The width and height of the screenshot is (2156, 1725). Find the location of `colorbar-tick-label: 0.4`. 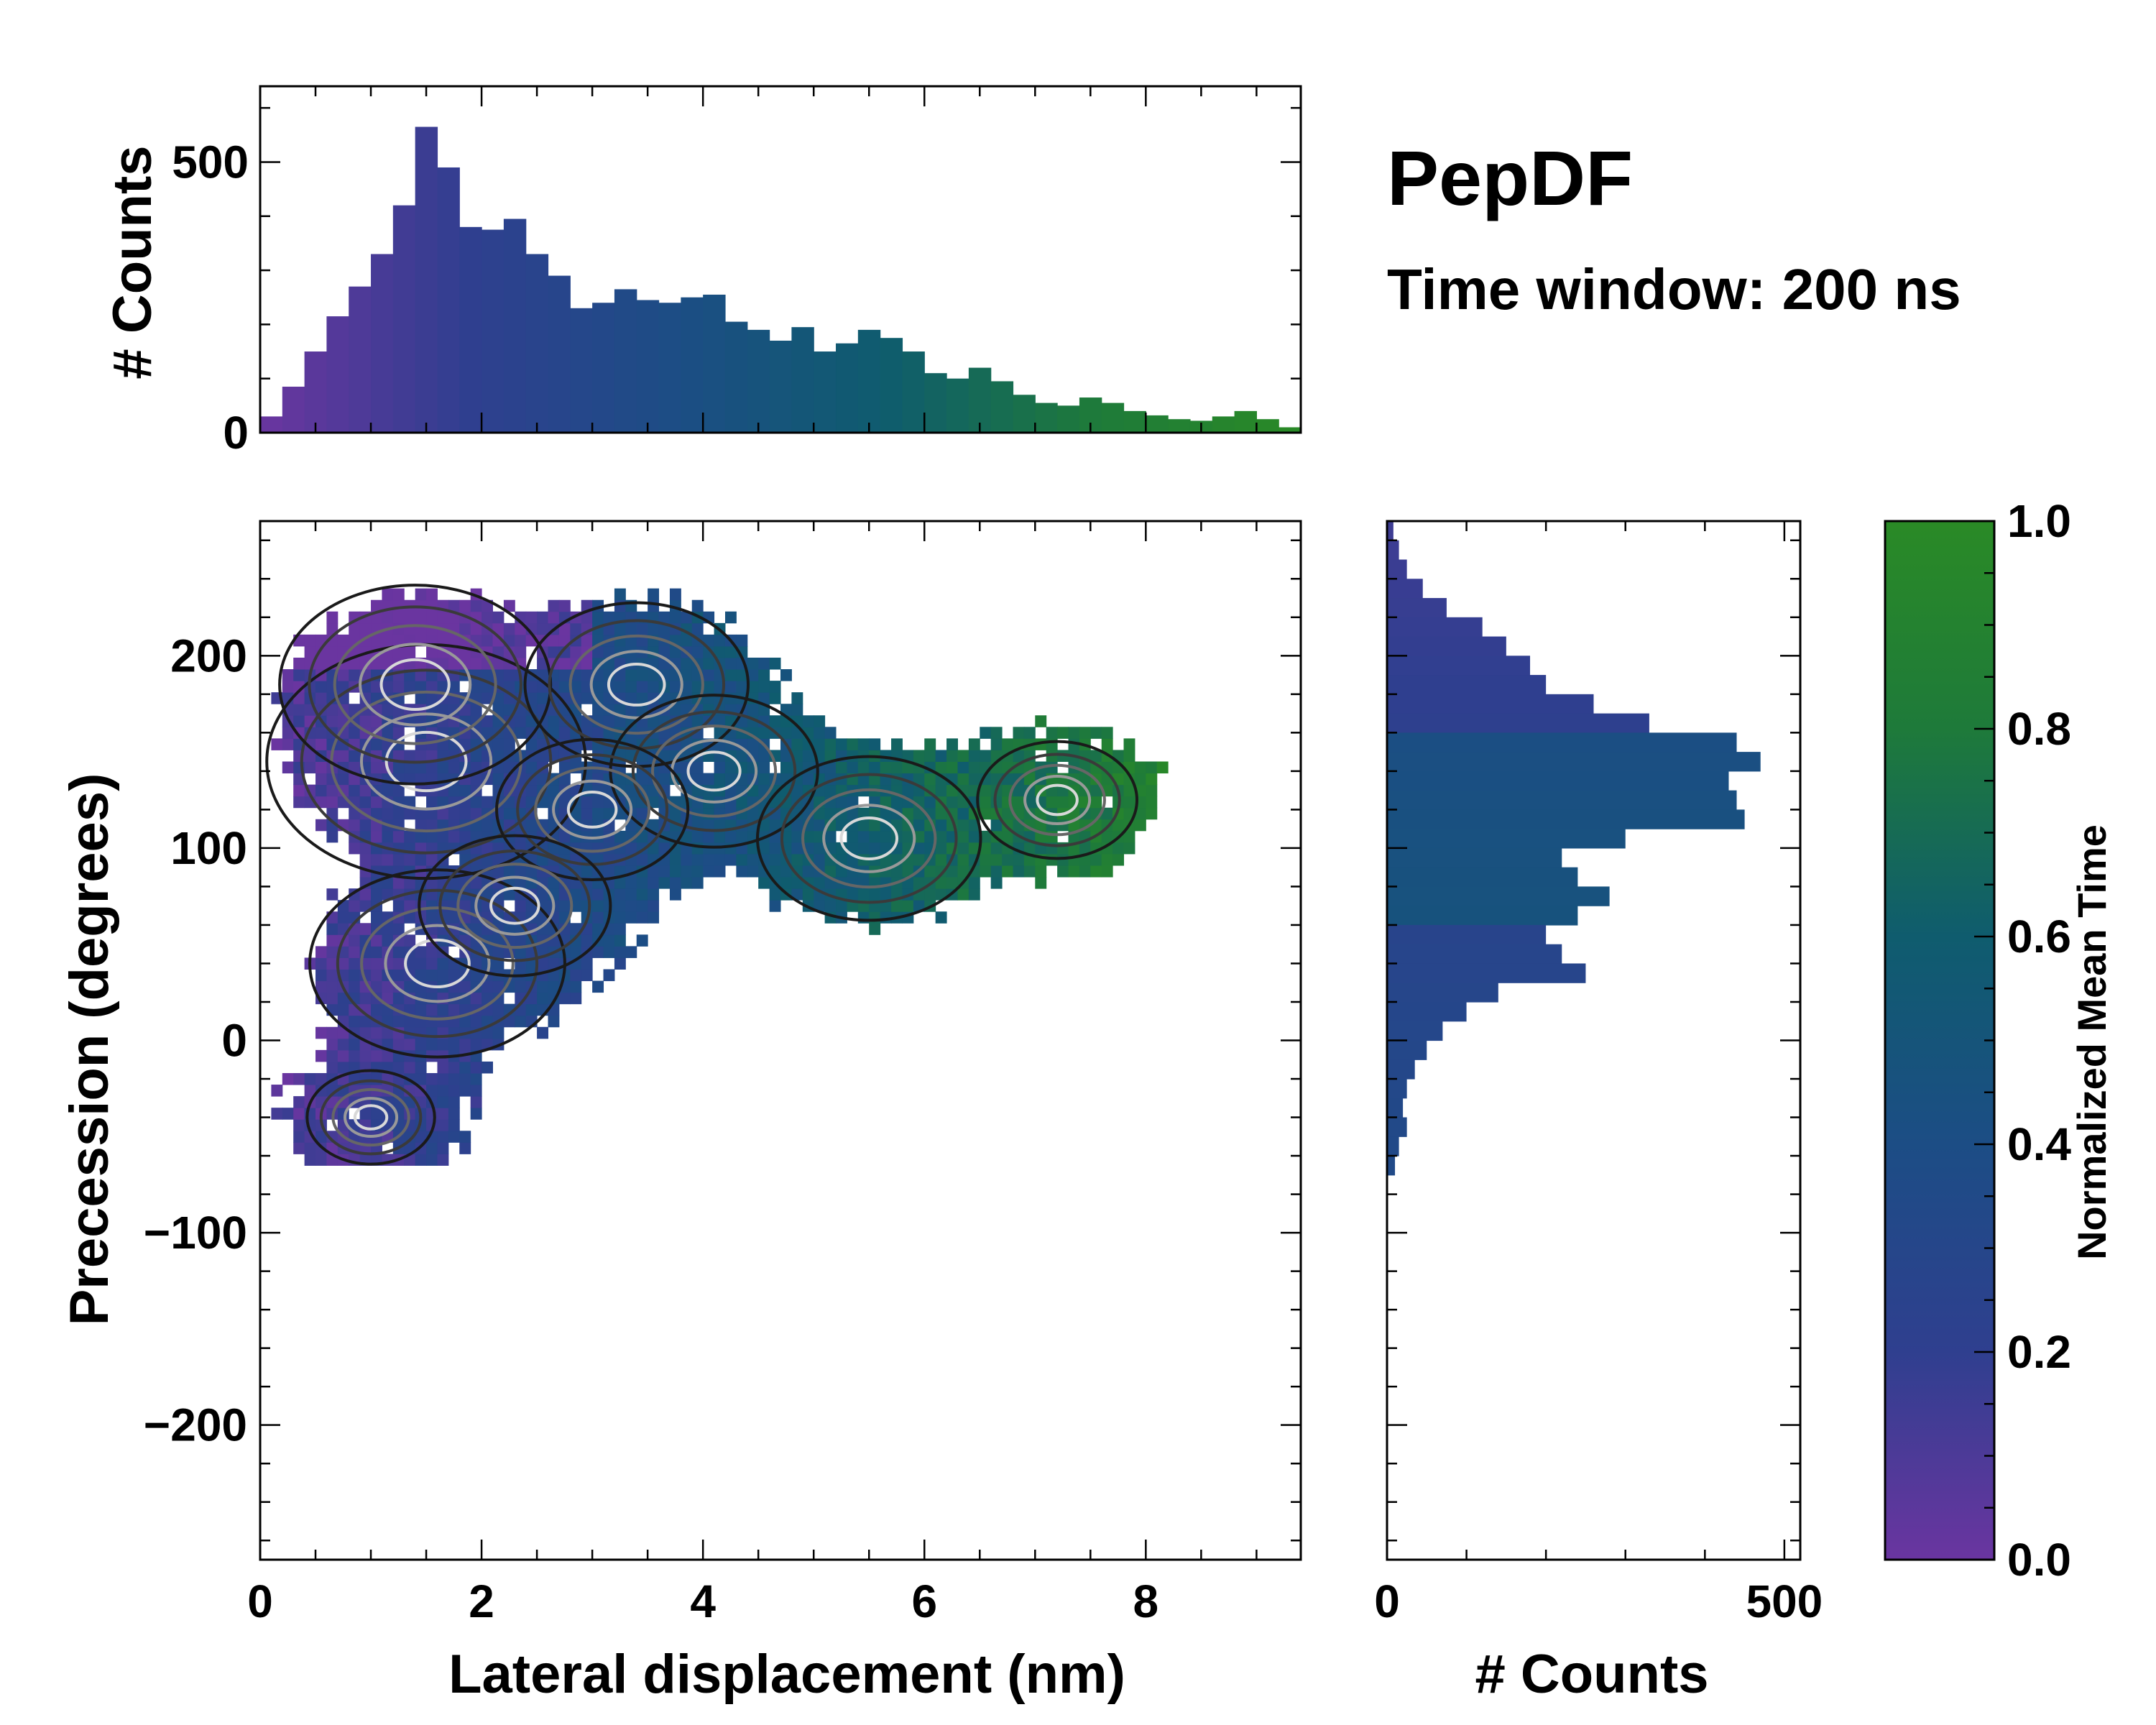

colorbar-tick-label: 0.4 is located at coordinates (2039, 1144).